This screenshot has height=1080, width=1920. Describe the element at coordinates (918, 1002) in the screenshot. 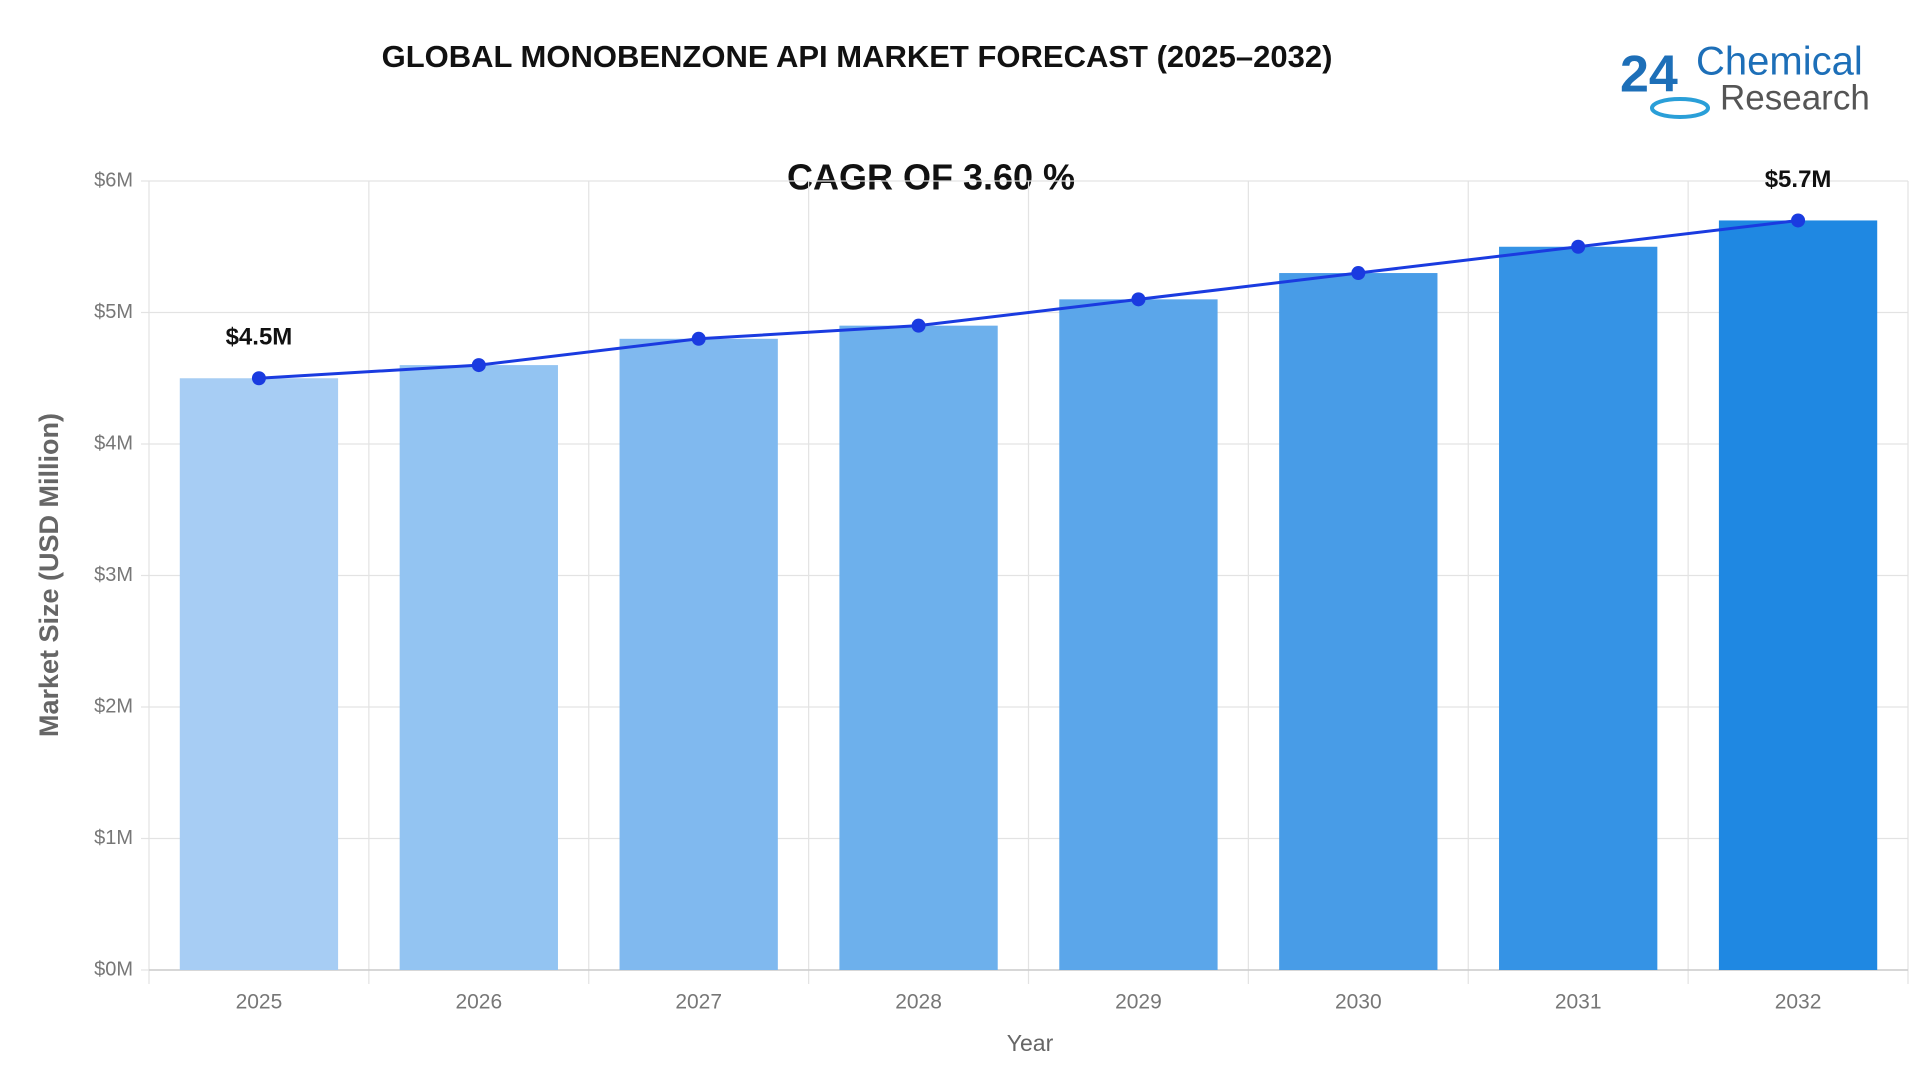

I see `x-tick-label: 2028` at that location.